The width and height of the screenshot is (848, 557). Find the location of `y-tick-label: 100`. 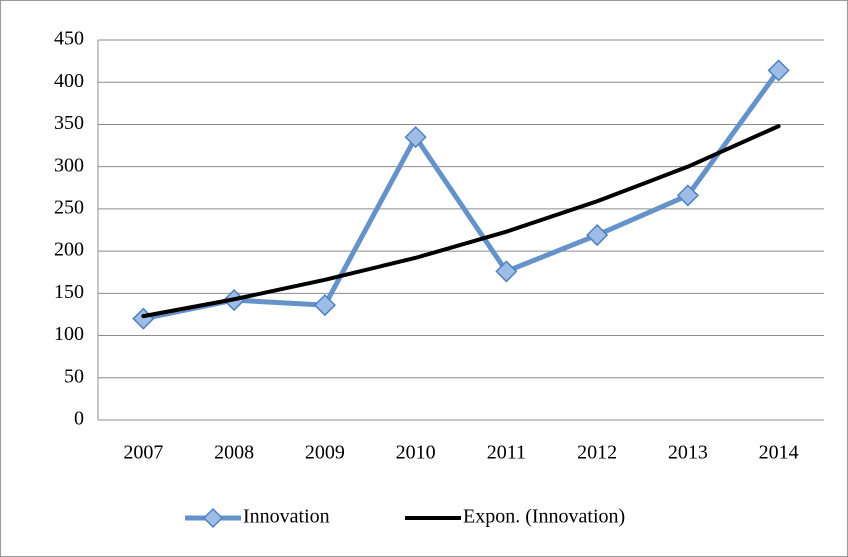

y-tick-label: 100 is located at coordinates (69, 334).